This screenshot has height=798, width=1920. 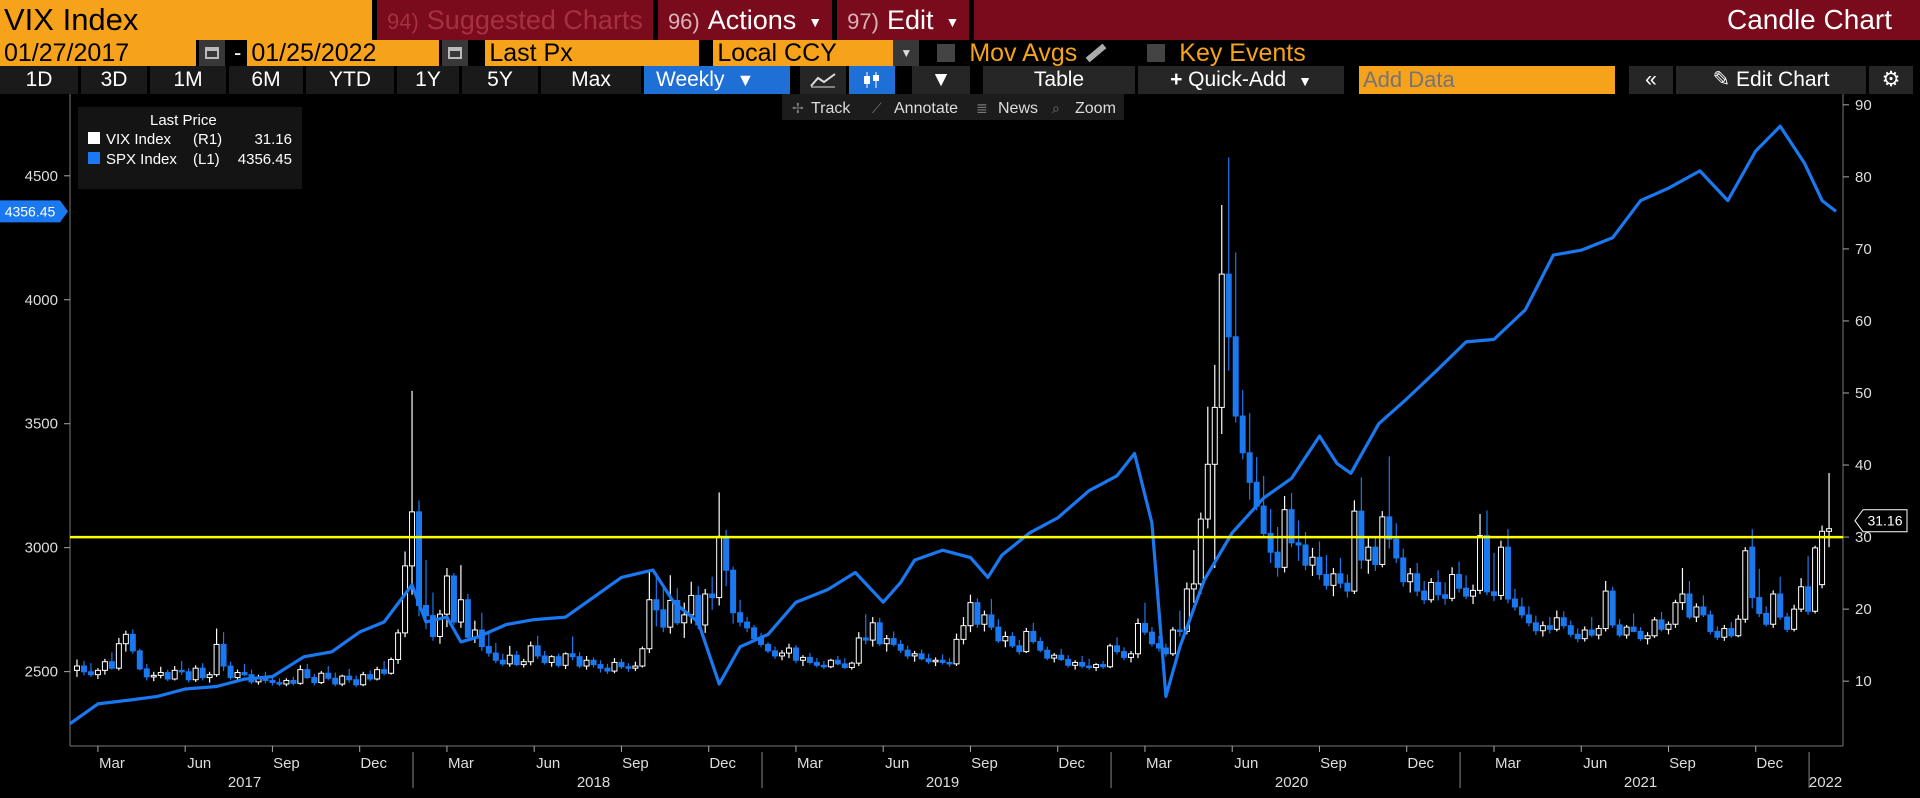 What do you see at coordinates (1863, 105) in the screenshot?
I see `right-axis-tick-label: 90` at bounding box center [1863, 105].